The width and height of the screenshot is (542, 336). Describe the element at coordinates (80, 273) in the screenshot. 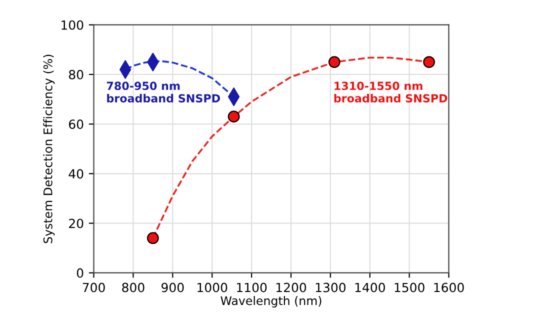

I see `y-tick-label: 0` at that location.